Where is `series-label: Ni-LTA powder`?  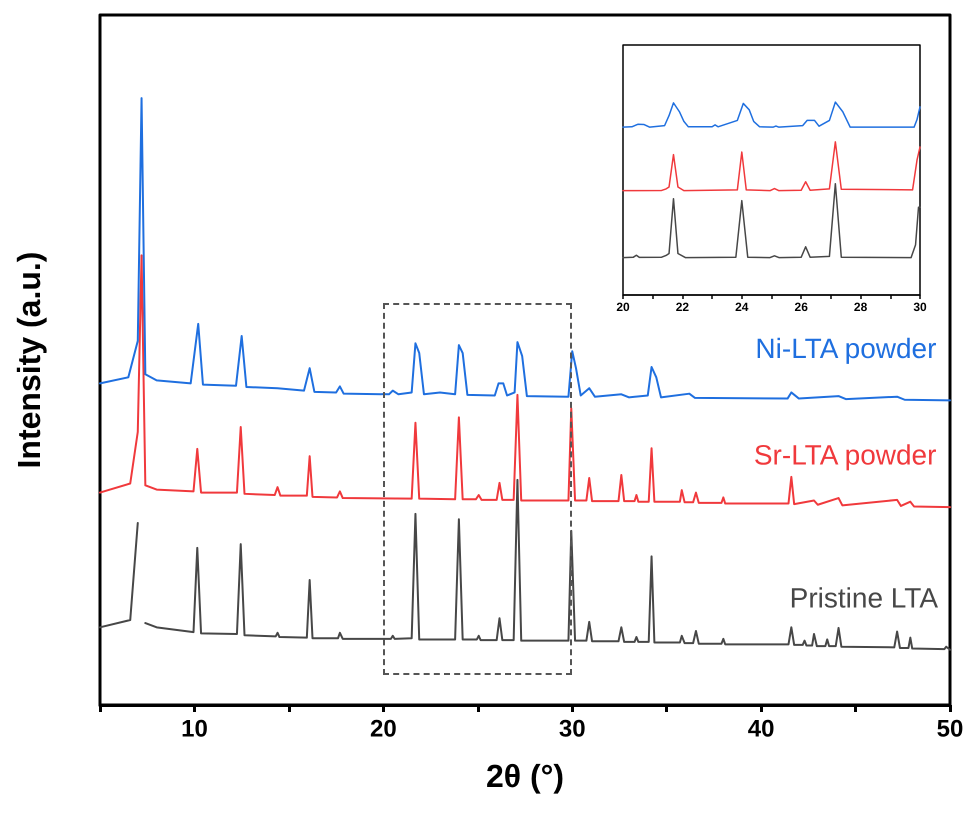
series-label: Ni-LTA powder is located at coordinates (845, 348).